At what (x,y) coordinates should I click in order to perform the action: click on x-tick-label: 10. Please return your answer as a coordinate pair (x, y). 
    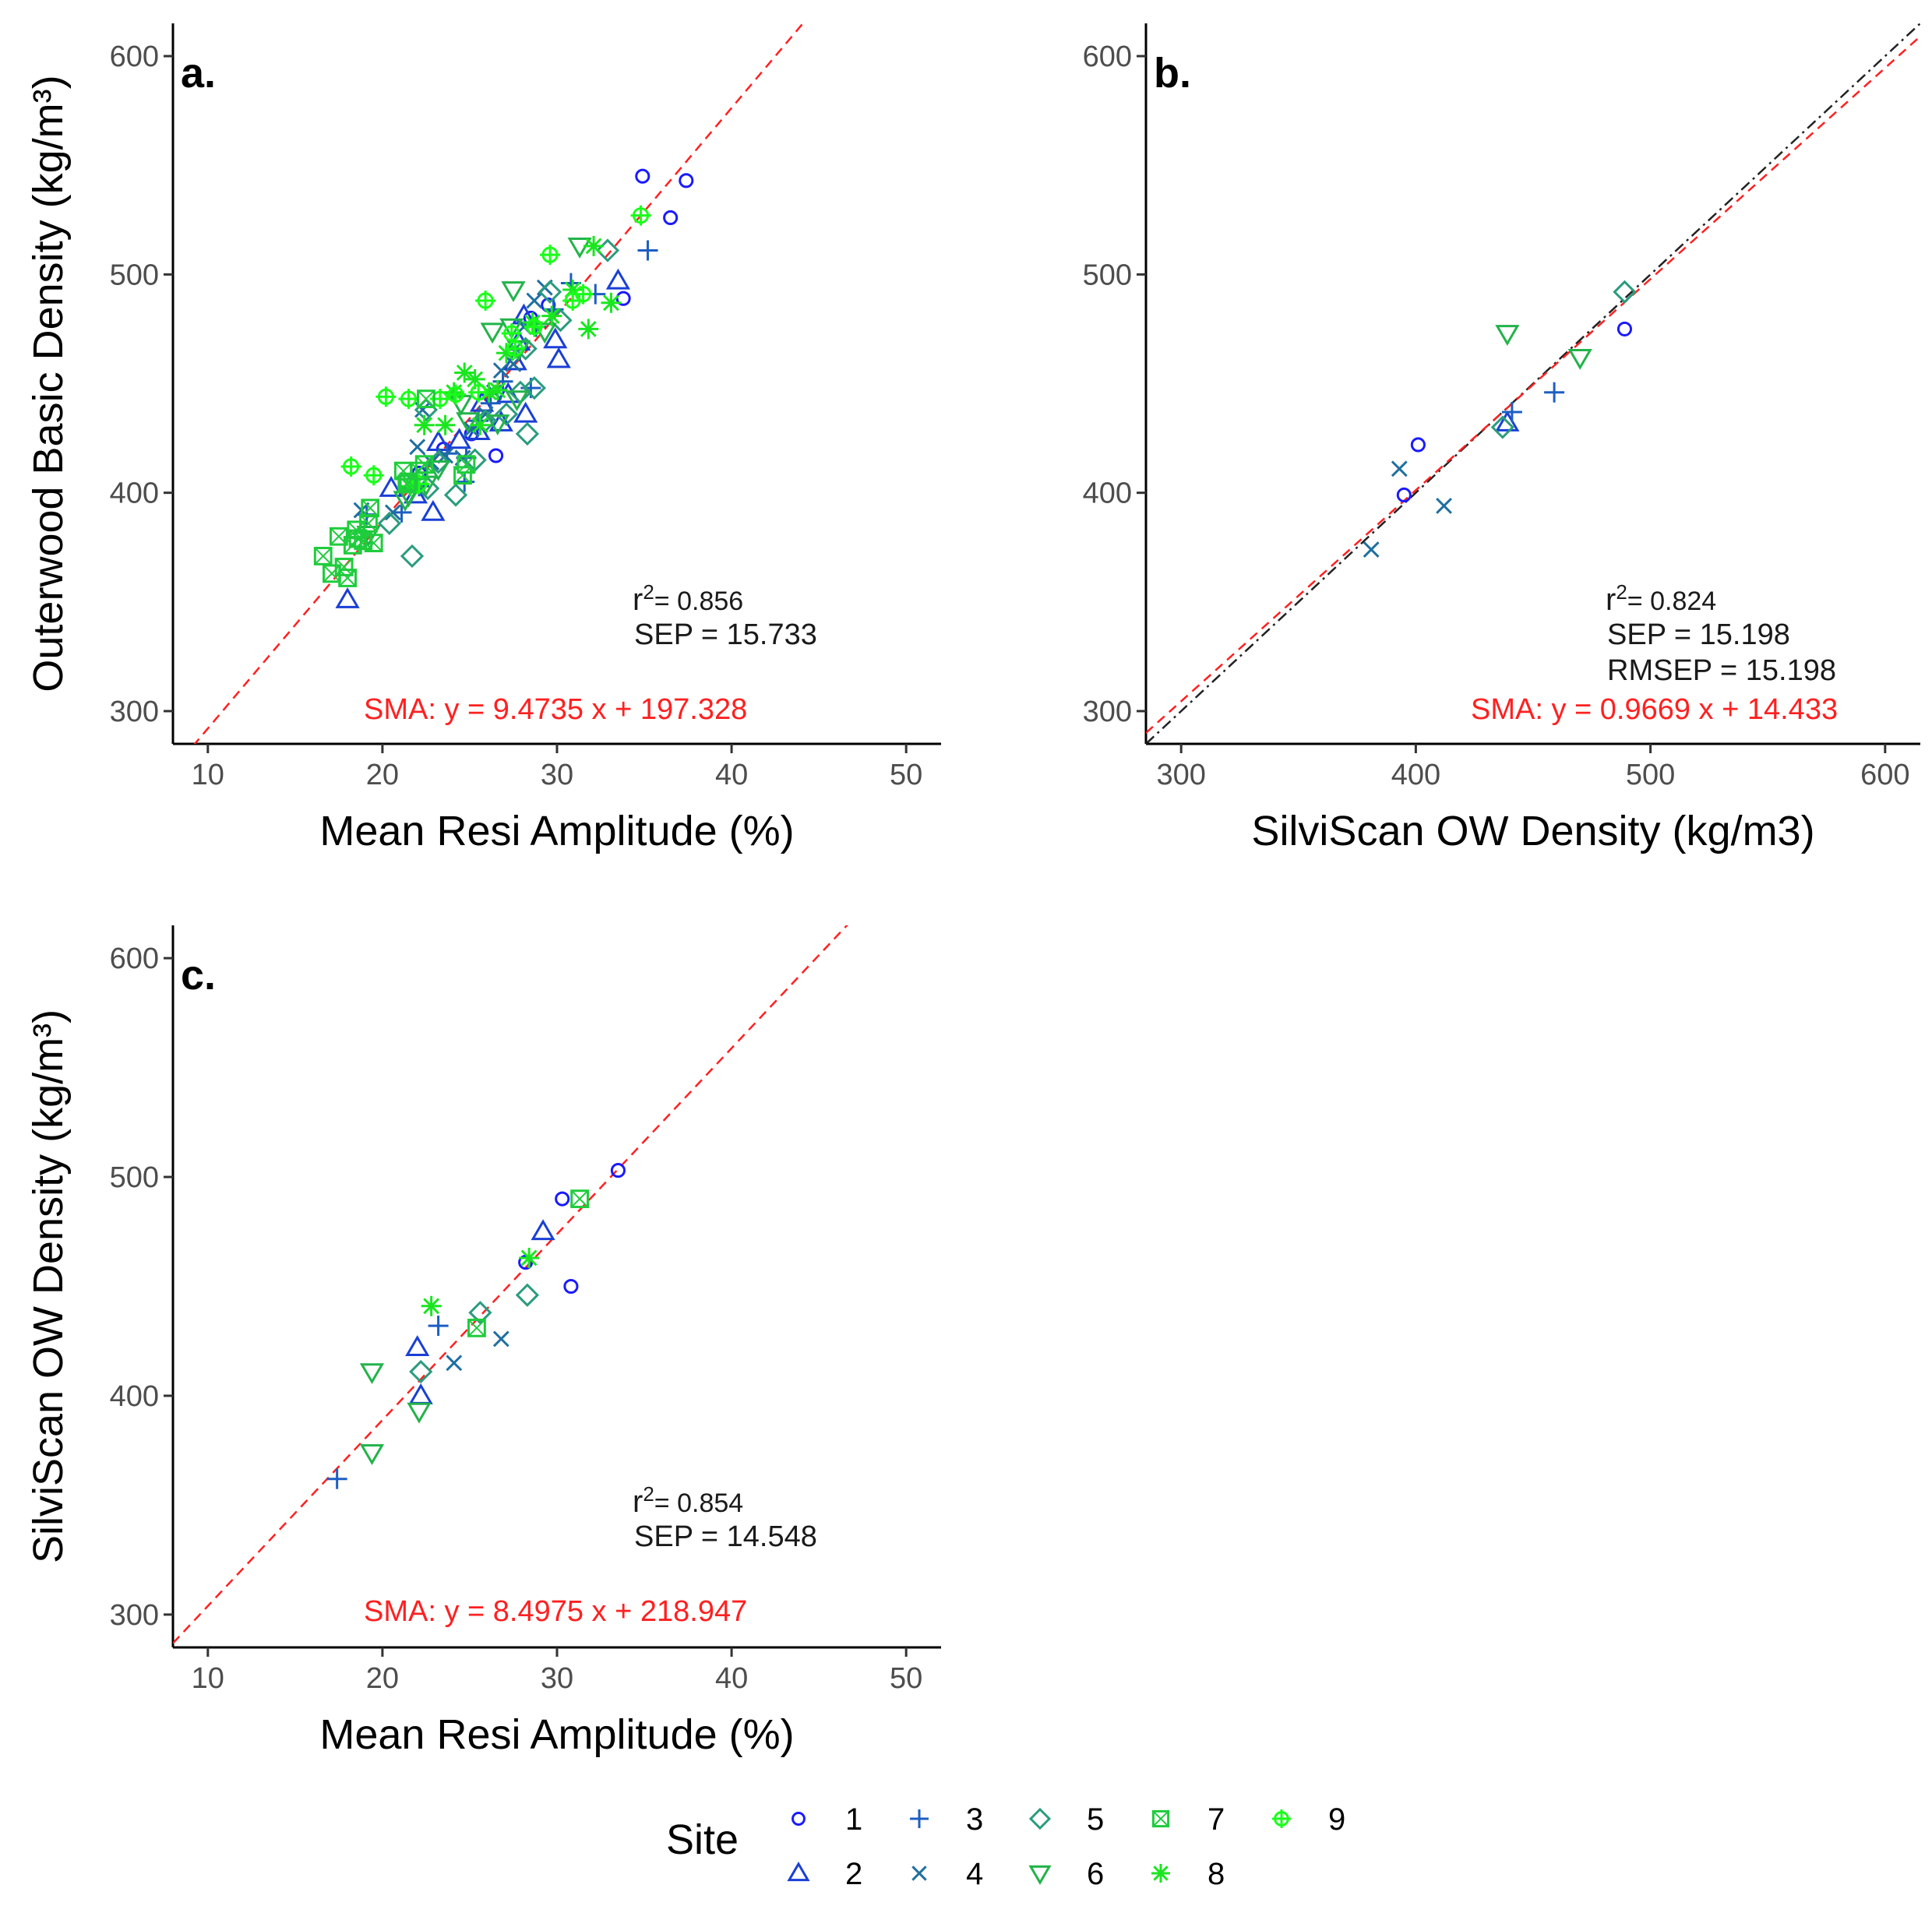
    Looking at the image, I should click on (208, 1679).